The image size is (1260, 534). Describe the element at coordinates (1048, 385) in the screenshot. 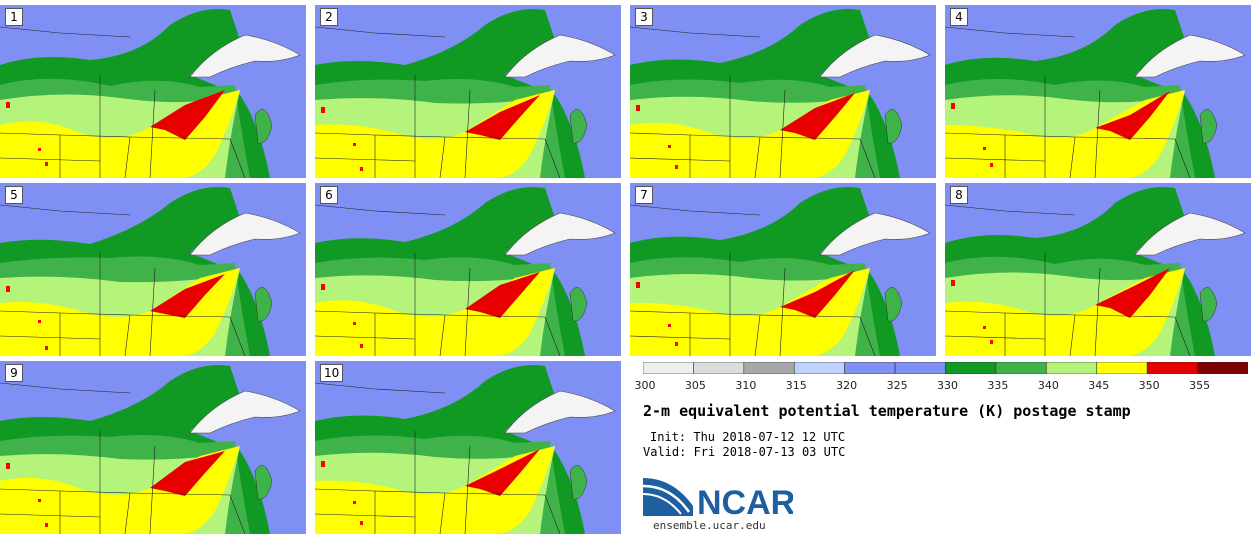

I see `colorbar-tick-label: 340` at that location.